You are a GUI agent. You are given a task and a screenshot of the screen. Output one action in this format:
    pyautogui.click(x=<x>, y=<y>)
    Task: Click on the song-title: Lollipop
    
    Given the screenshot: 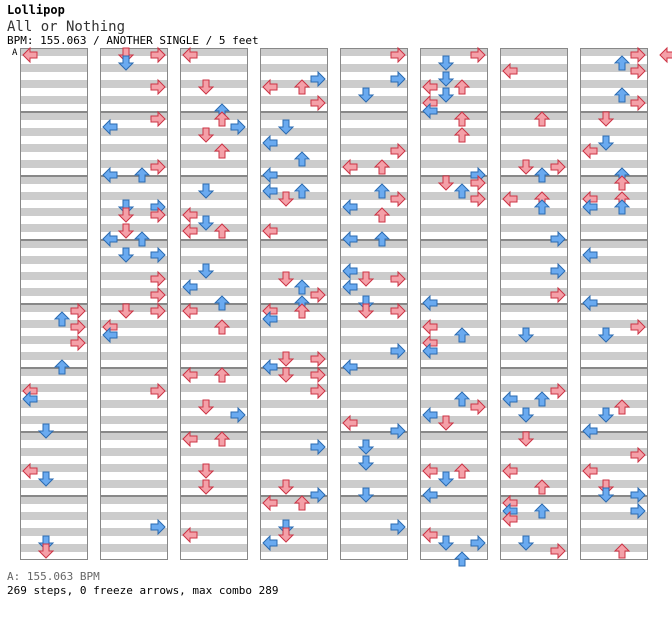 What is the action you would take?
    pyautogui.click(x=36, y=10)
    